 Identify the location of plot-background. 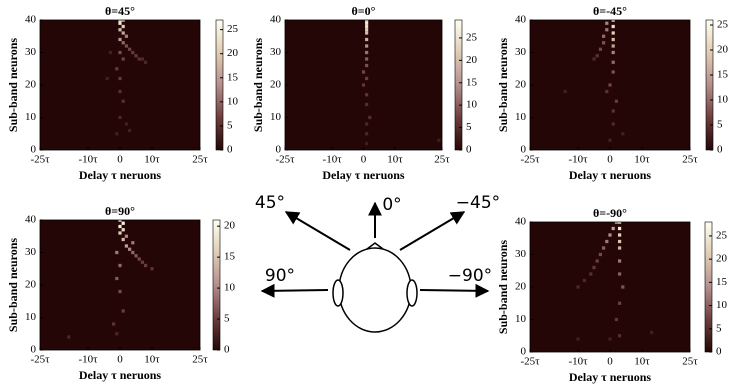
(120, 85).